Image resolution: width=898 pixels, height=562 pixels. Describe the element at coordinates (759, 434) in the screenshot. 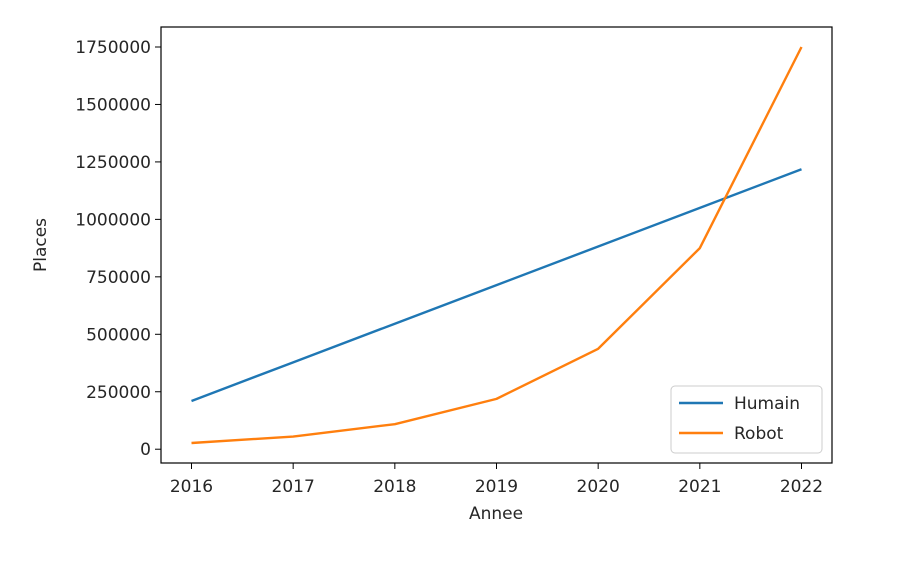

I see `legend-label: Robot` at that location.